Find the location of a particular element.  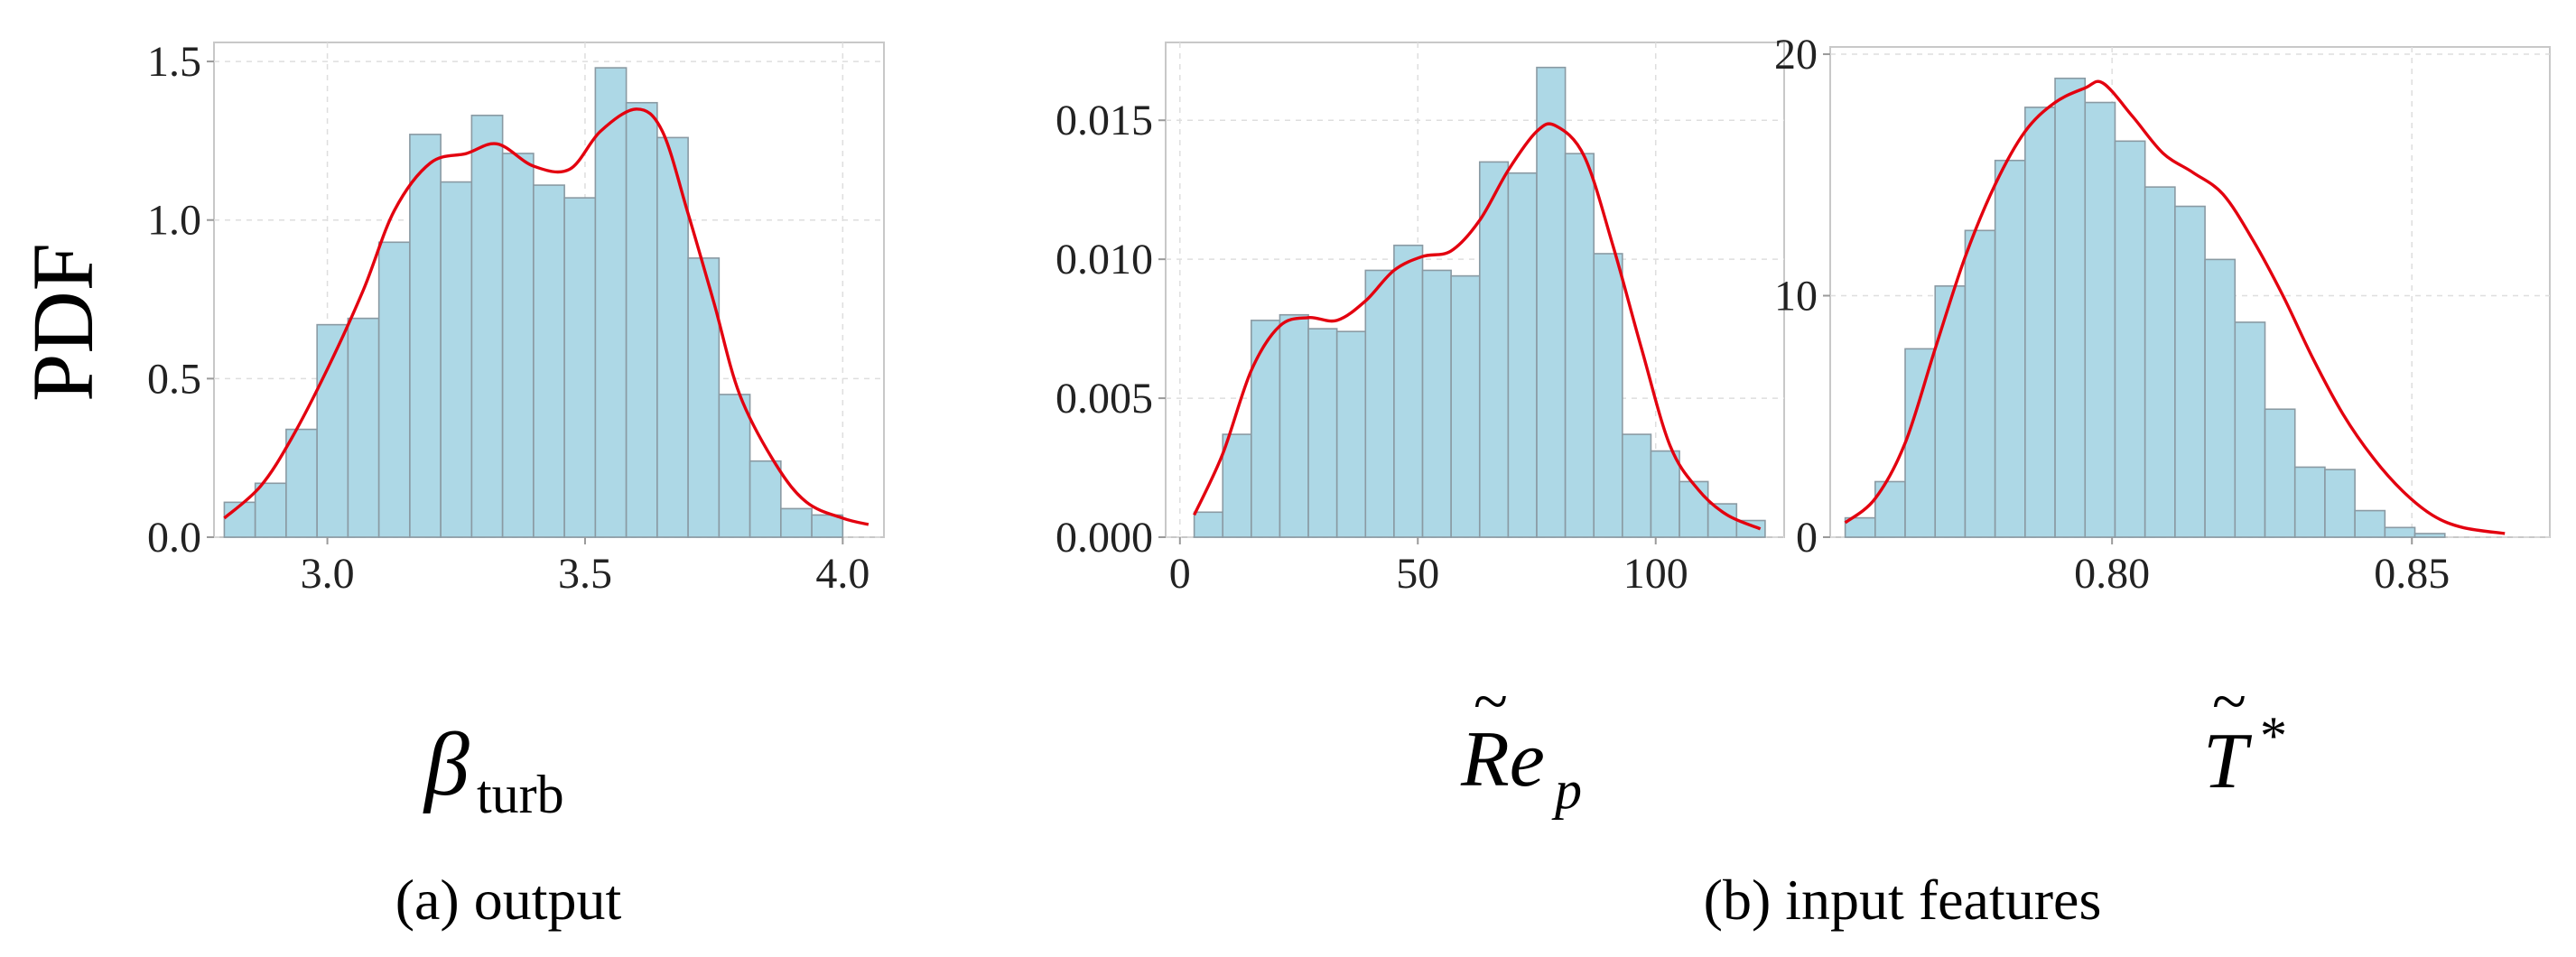

x-tick-label: 3.0 is located at coordinates (328, 574).